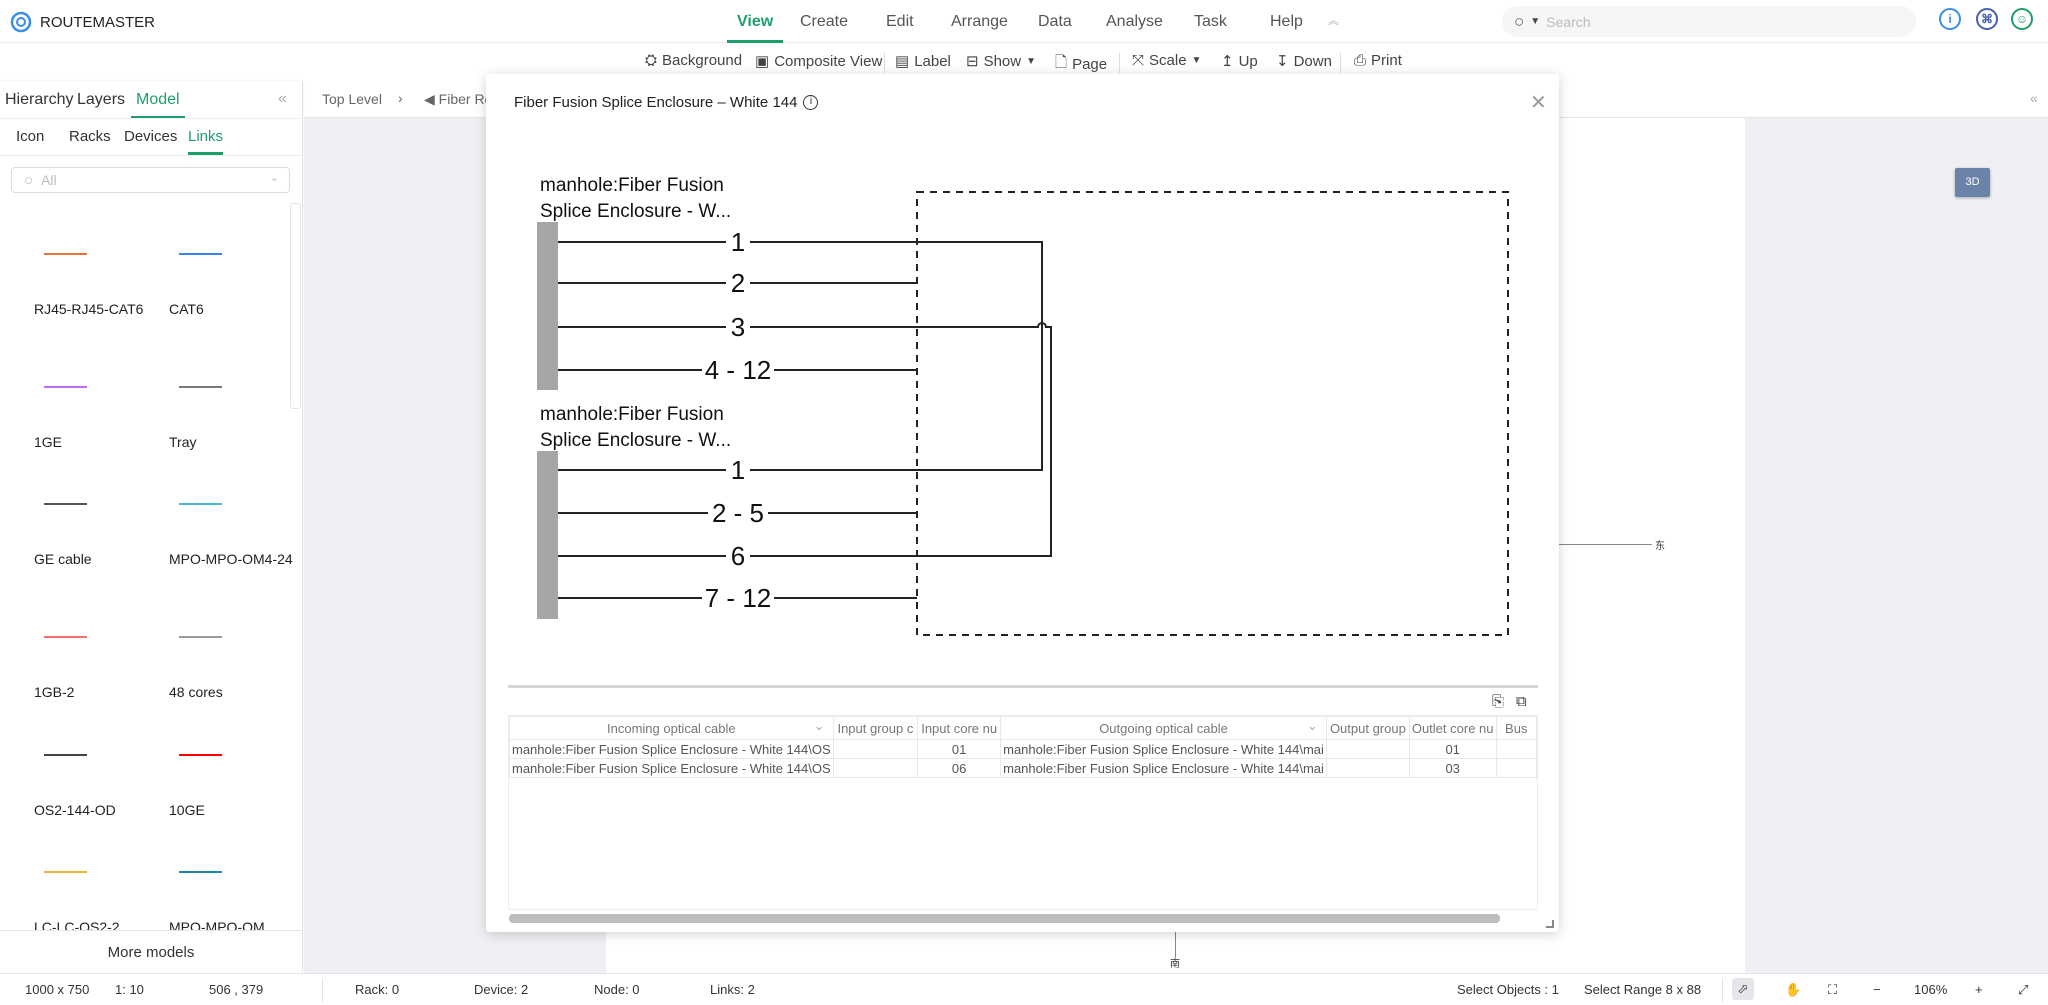 The width and height of the screenshot is (2048, 1005). What do you see at coordinates (755, 21) in the screenshot?
I see `nav-view: View` at bounding box center [755, 21].